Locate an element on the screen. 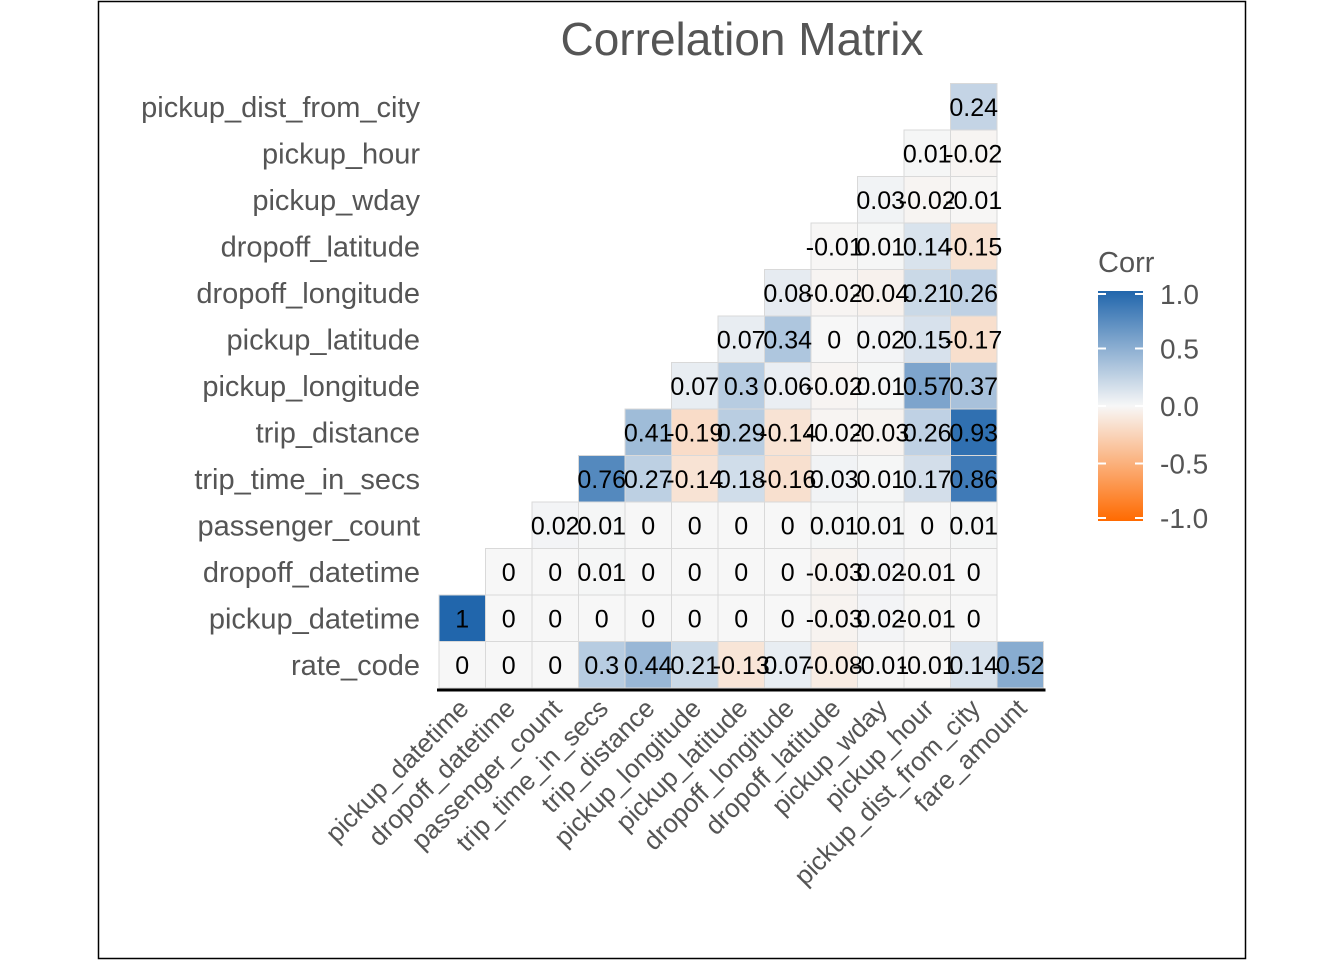  y-tick-label: trip_distance is located at coordinates (338, 433).